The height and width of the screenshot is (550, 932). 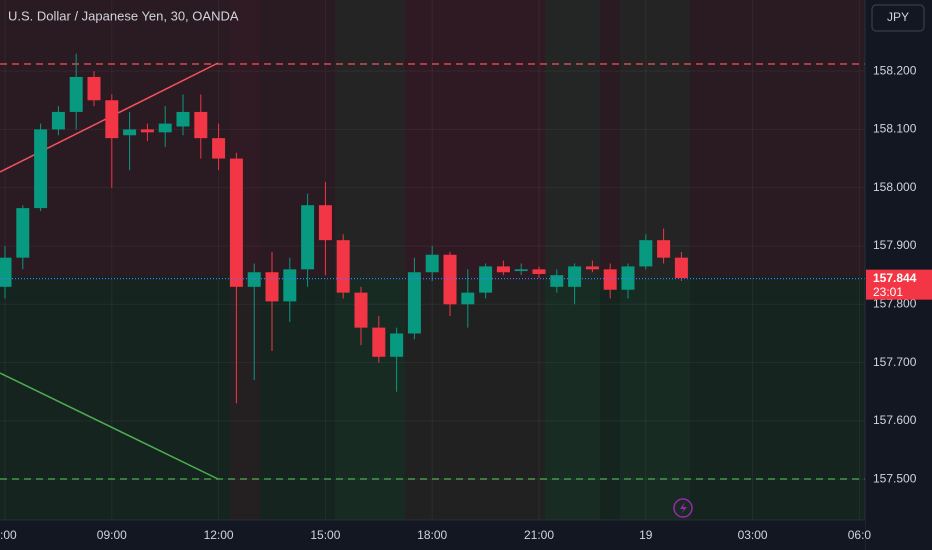 I want to click on x-tick-label: 03:00, so click(x=753, y=535).